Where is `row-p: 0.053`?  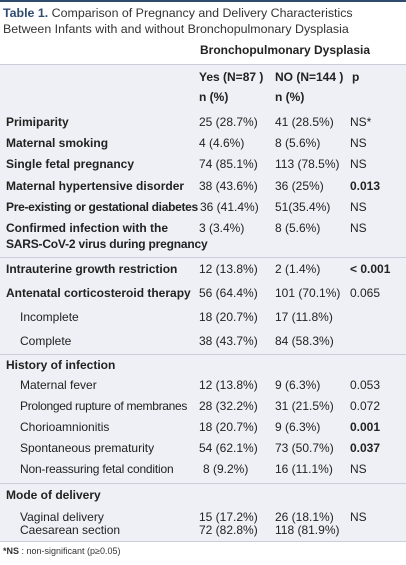 row-p: 0.053 is located at coordinates (365, 385).